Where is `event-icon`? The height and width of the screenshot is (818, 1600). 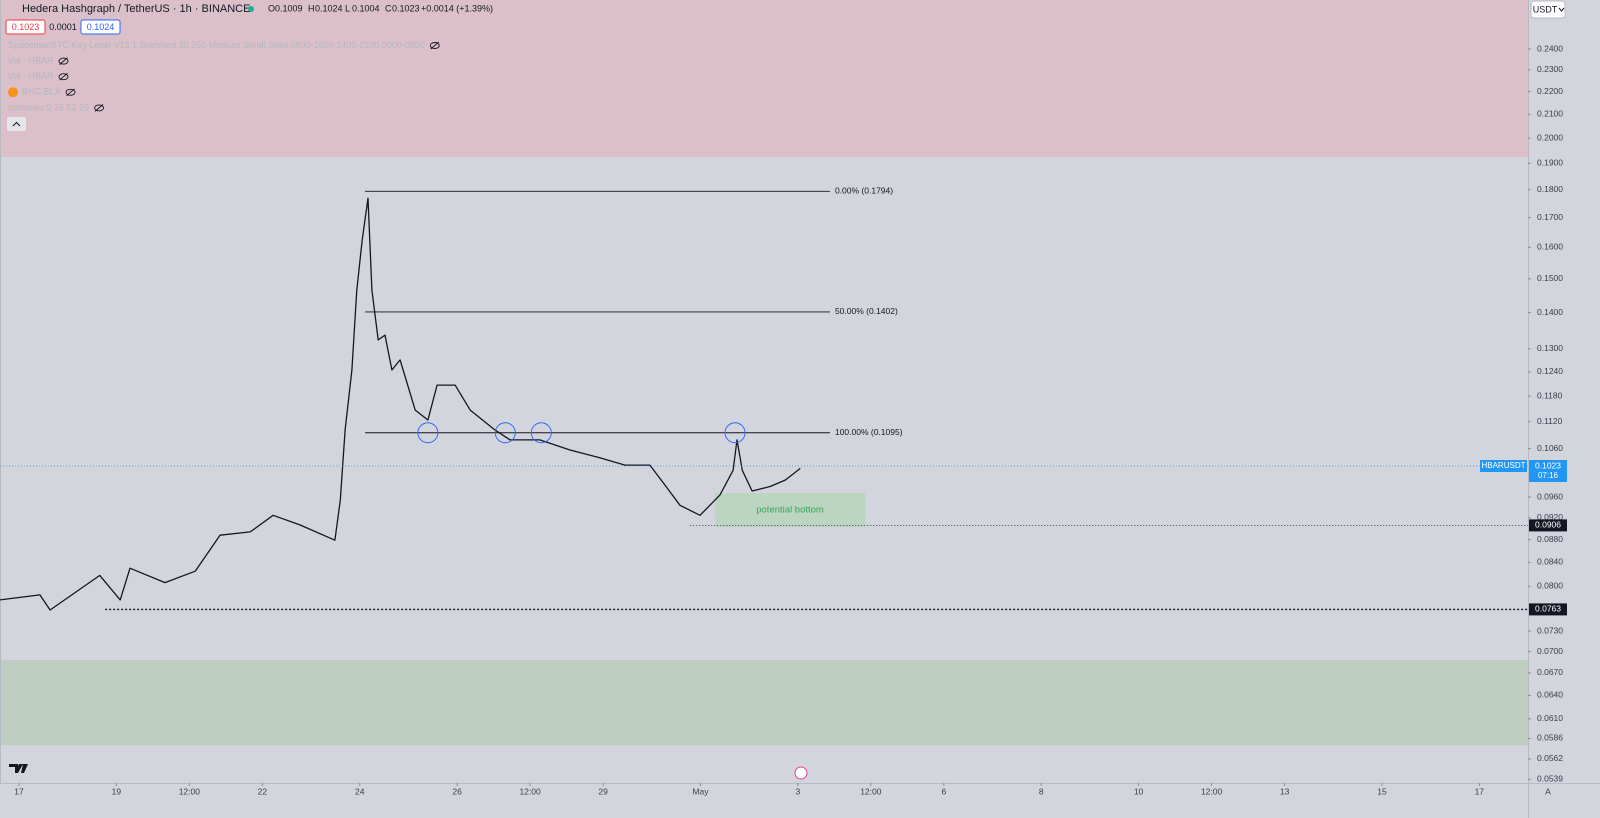 event-icon is located at coordinates (801, 773).